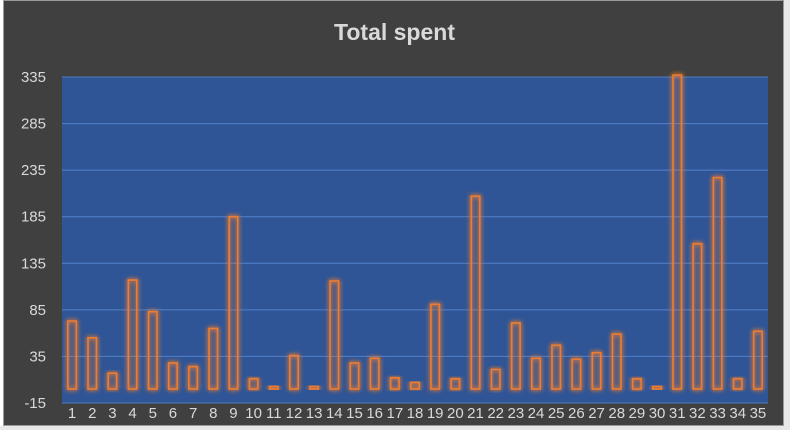  Describe the element at coordinates (758, 413) in the screenshot. I see `x-tick-label-35: 35` at that location.